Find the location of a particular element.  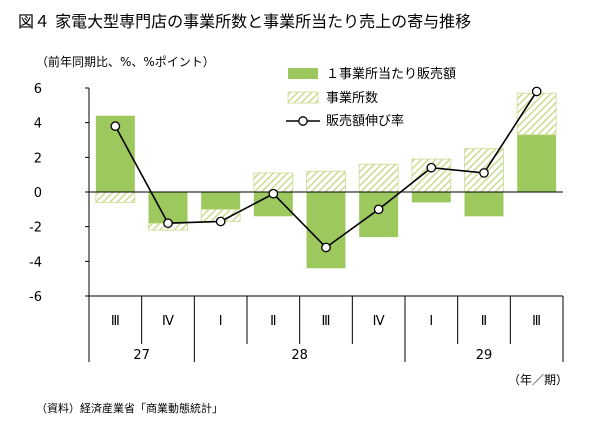

x-axis-labels: Ⅲ Ⅳ Ⅰ Ⅱ Ⅲ Ⅳ Ⅰ Ⅱ Ⅲ 27 28 29 is located at coordinates (326, 329).